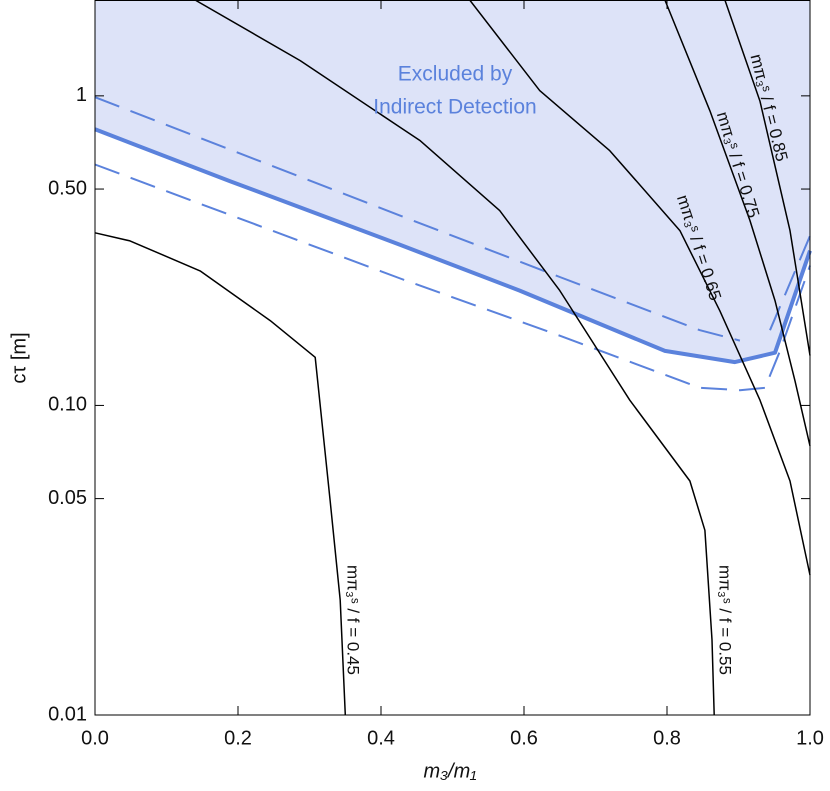 Image resolution: width=830 pixels, height=791 pixels. I want to click on y-tick-label: 1, so click(81, 95).